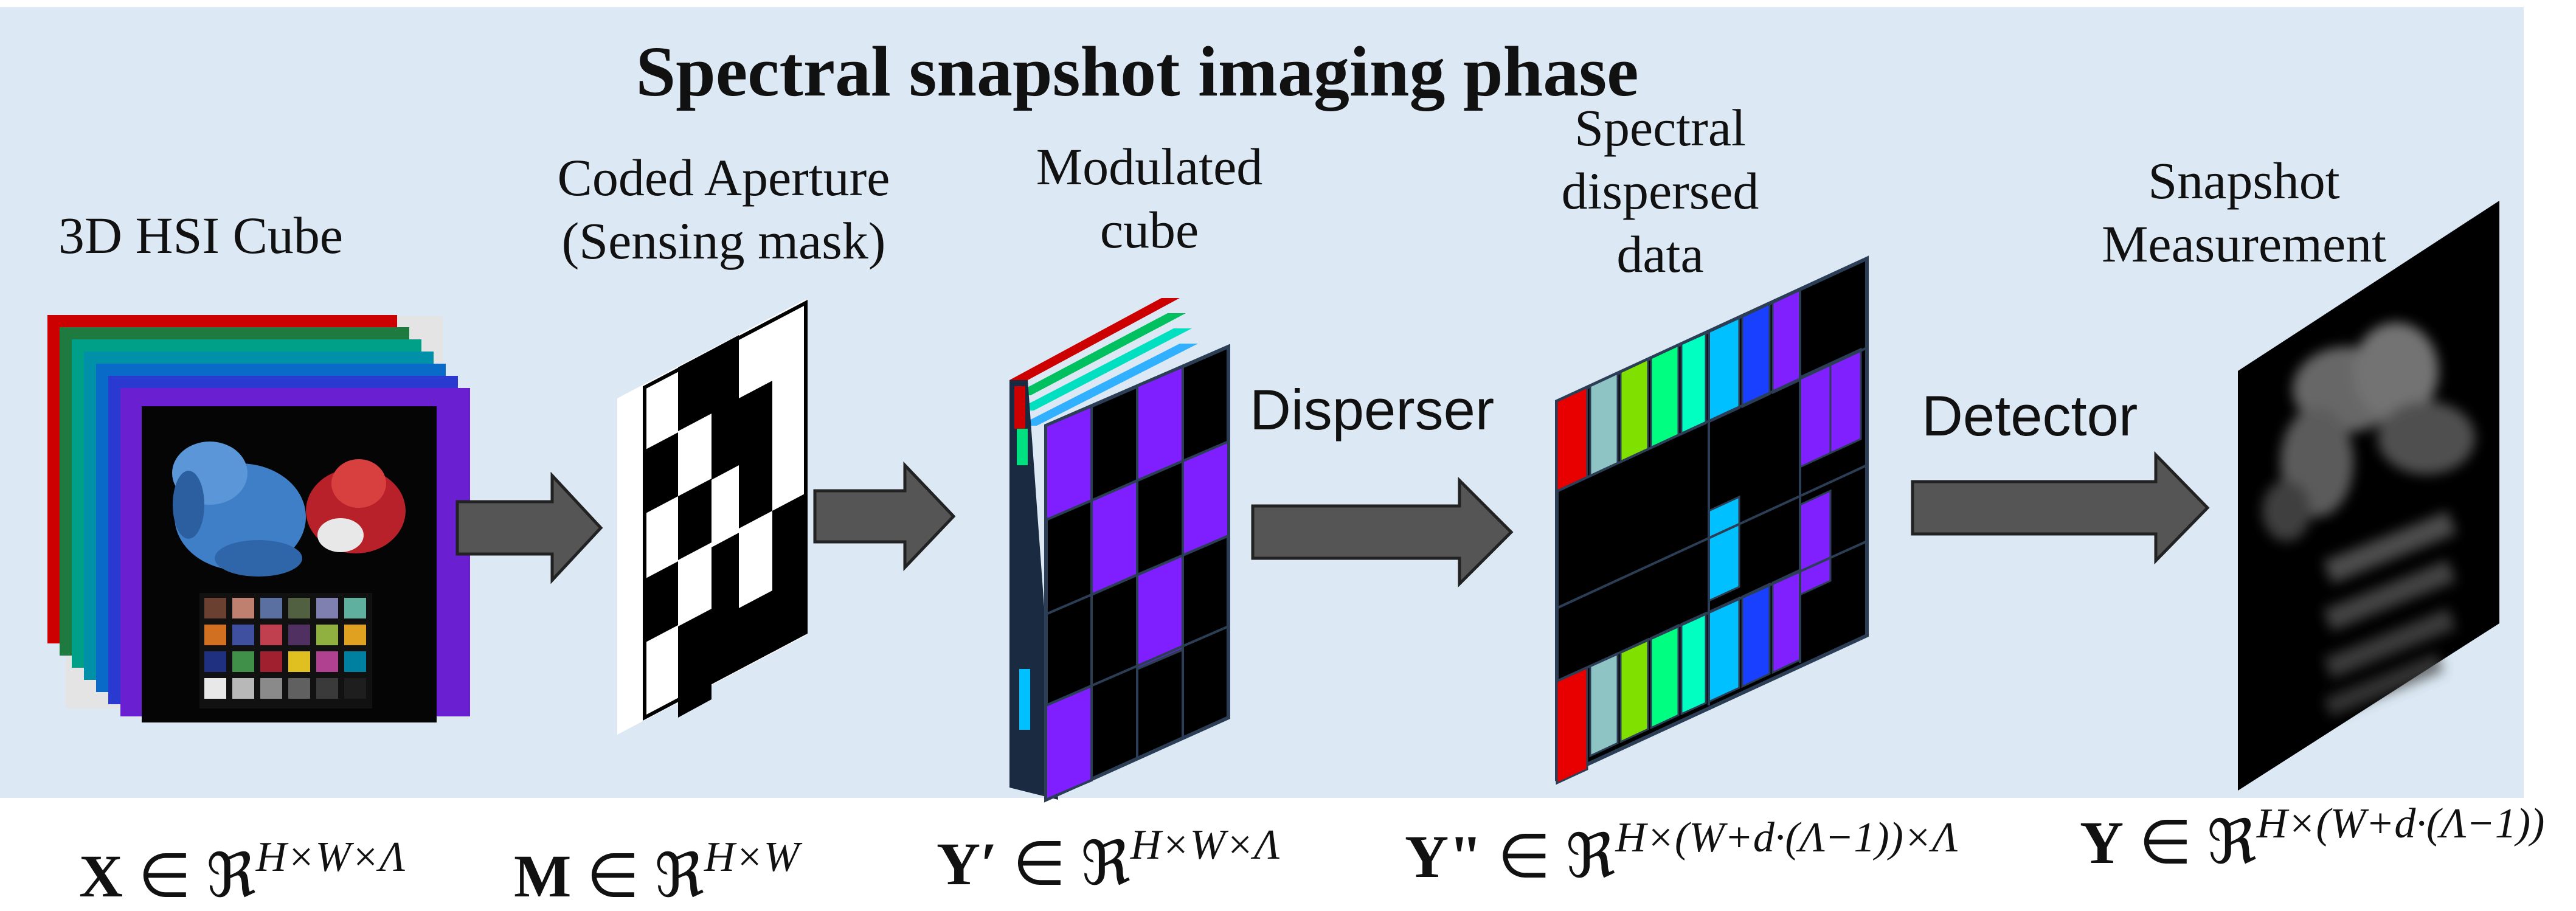 This screenshot has width=2576, height=911. Describe the element at coordinates (712, 517) in the screenshot. I see `coded-aperture-mask` at that location.